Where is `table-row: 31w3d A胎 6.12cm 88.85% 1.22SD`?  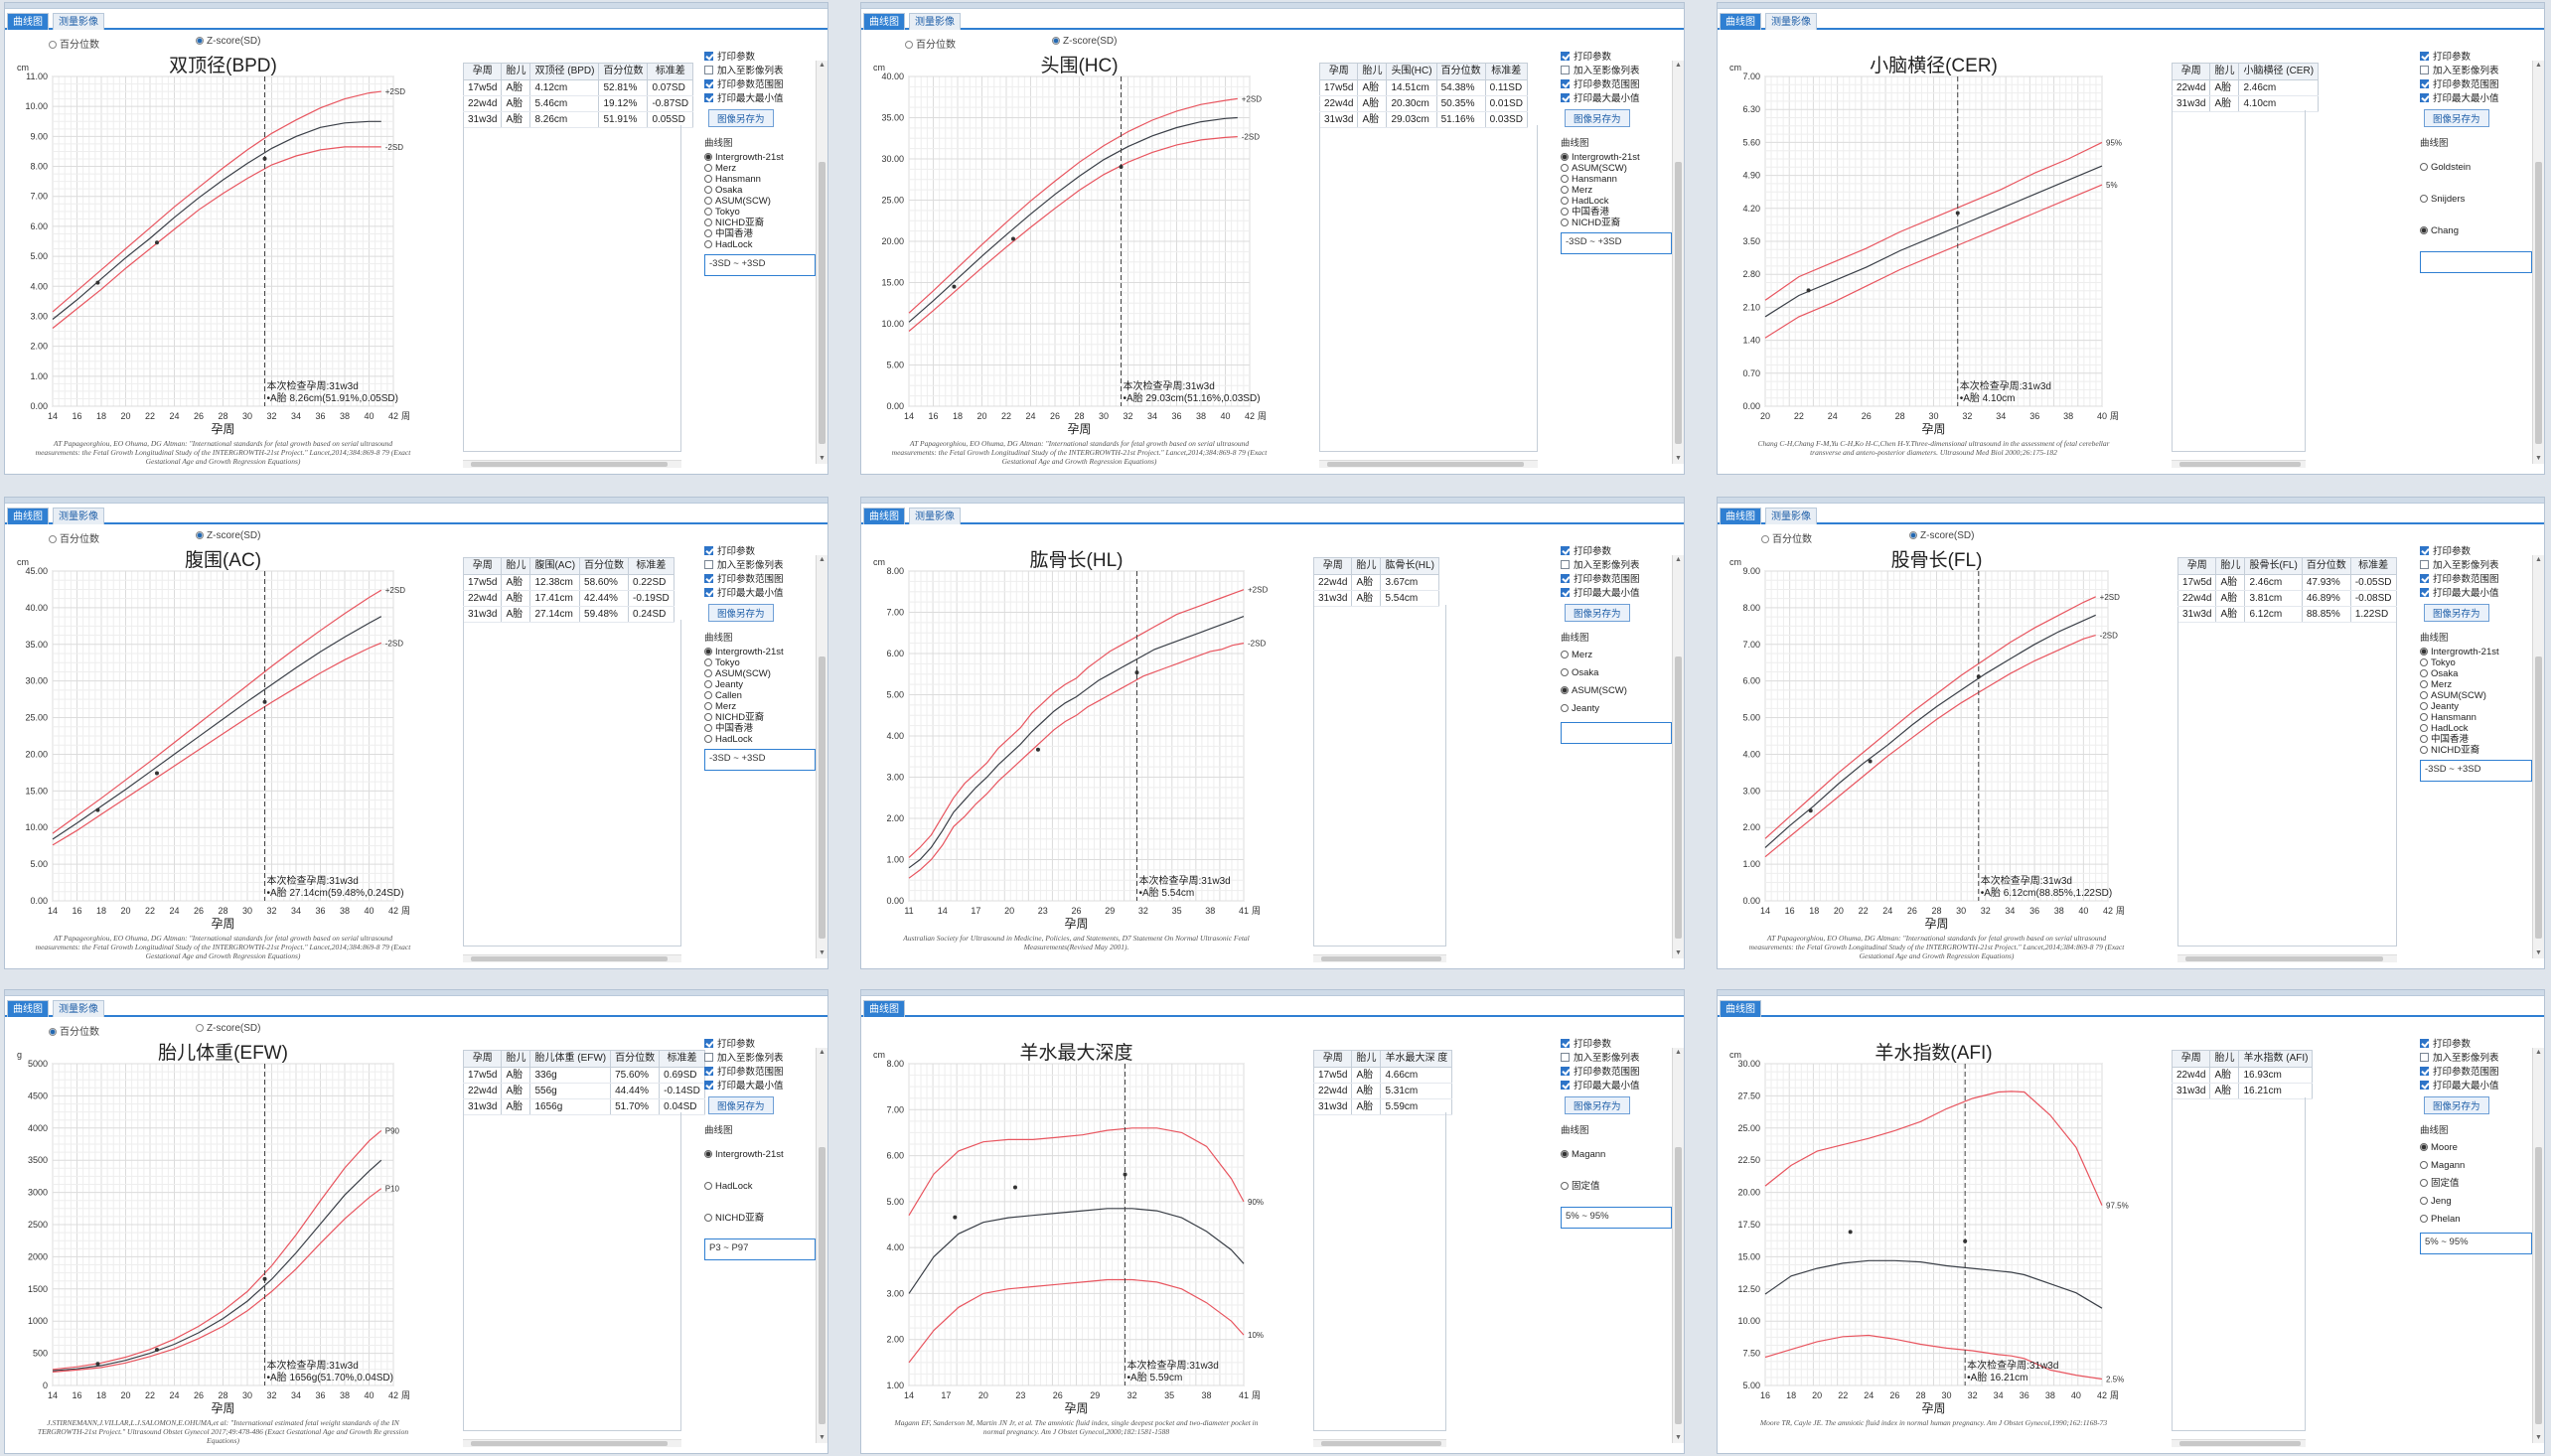 table-row: 31w3d A胎 6.12cm 88.85% 1.22SD is located at coordinates (2286, 614).